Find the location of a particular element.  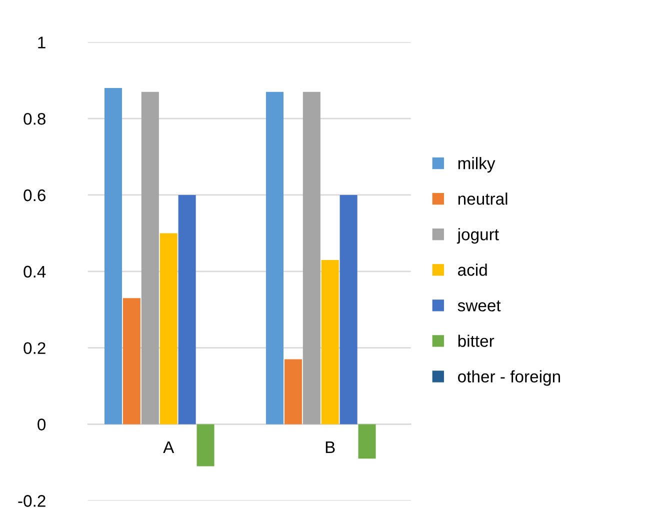

x-tick-label: A is located at coordinates (168, 447).